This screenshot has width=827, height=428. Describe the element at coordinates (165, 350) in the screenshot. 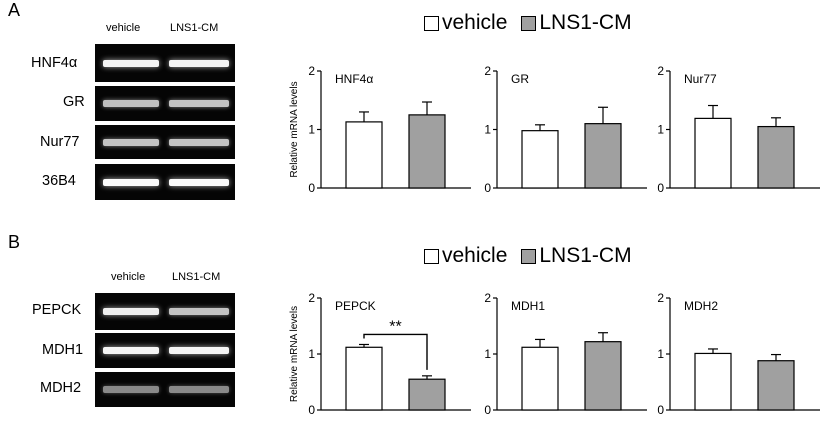

I see `gel-strip-mdh1` at that location.